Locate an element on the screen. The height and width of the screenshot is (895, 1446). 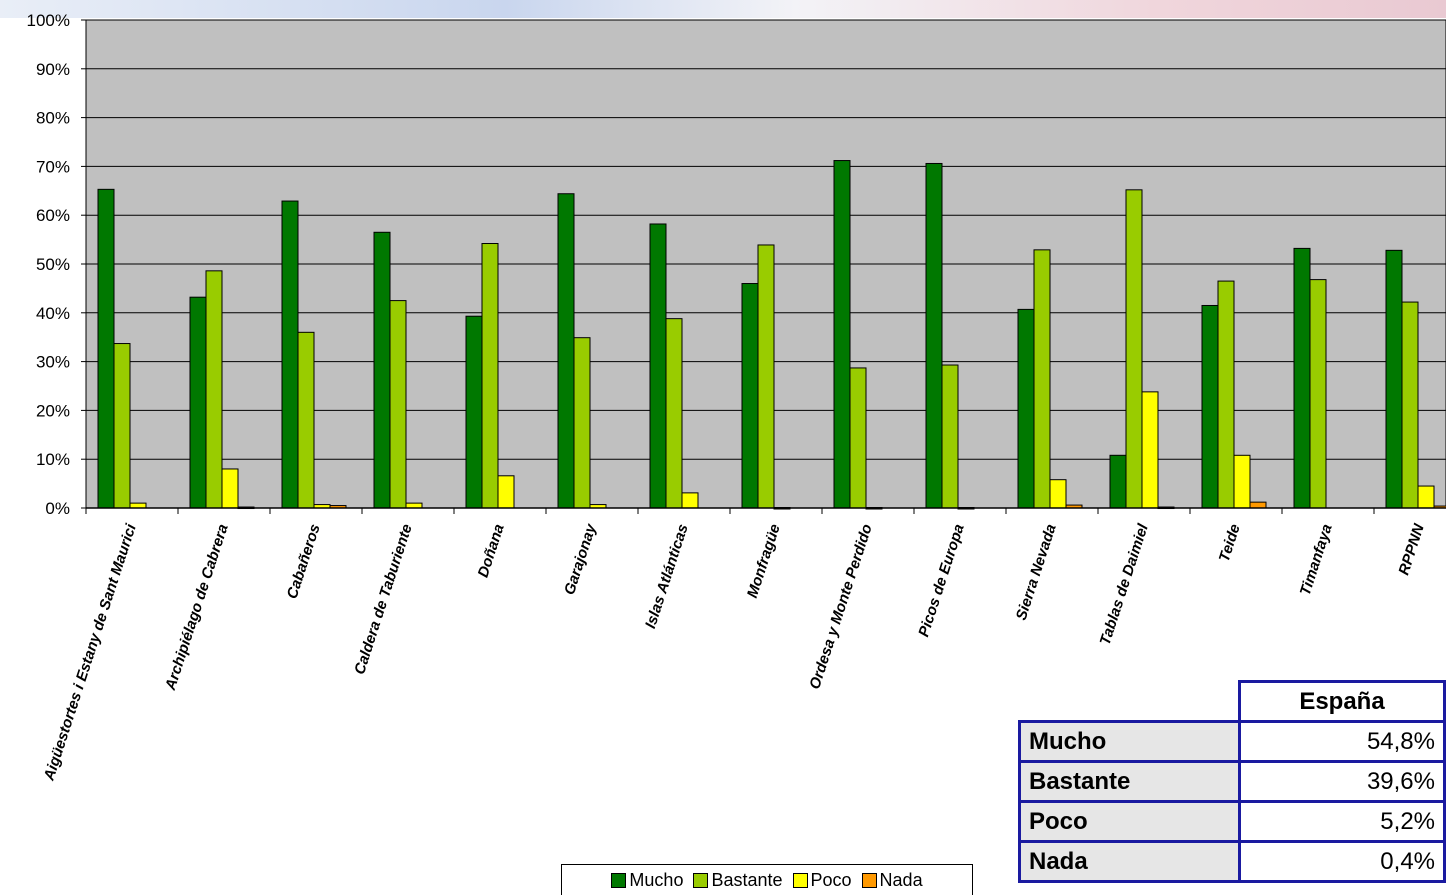
table-row: Poco 5,2% is located at coordinates (1231, 821).